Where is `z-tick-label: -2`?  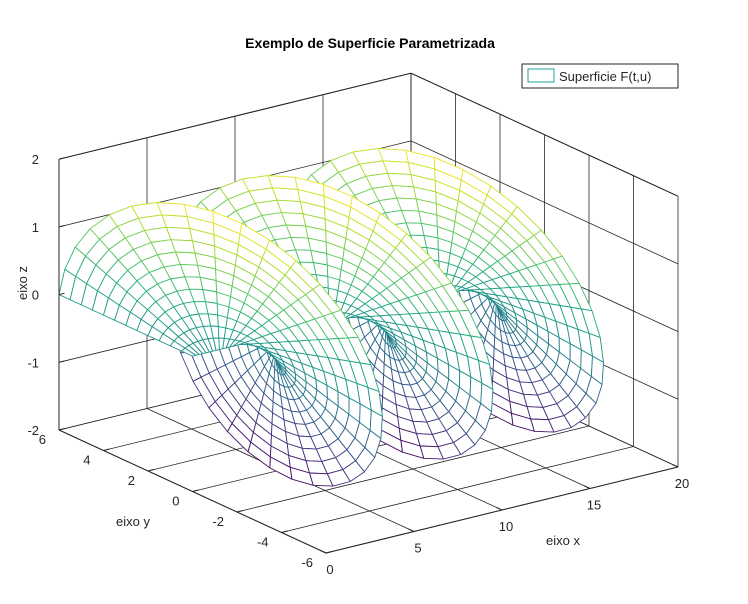
z-tick-label: -2 is located at coordinates (33, 430).